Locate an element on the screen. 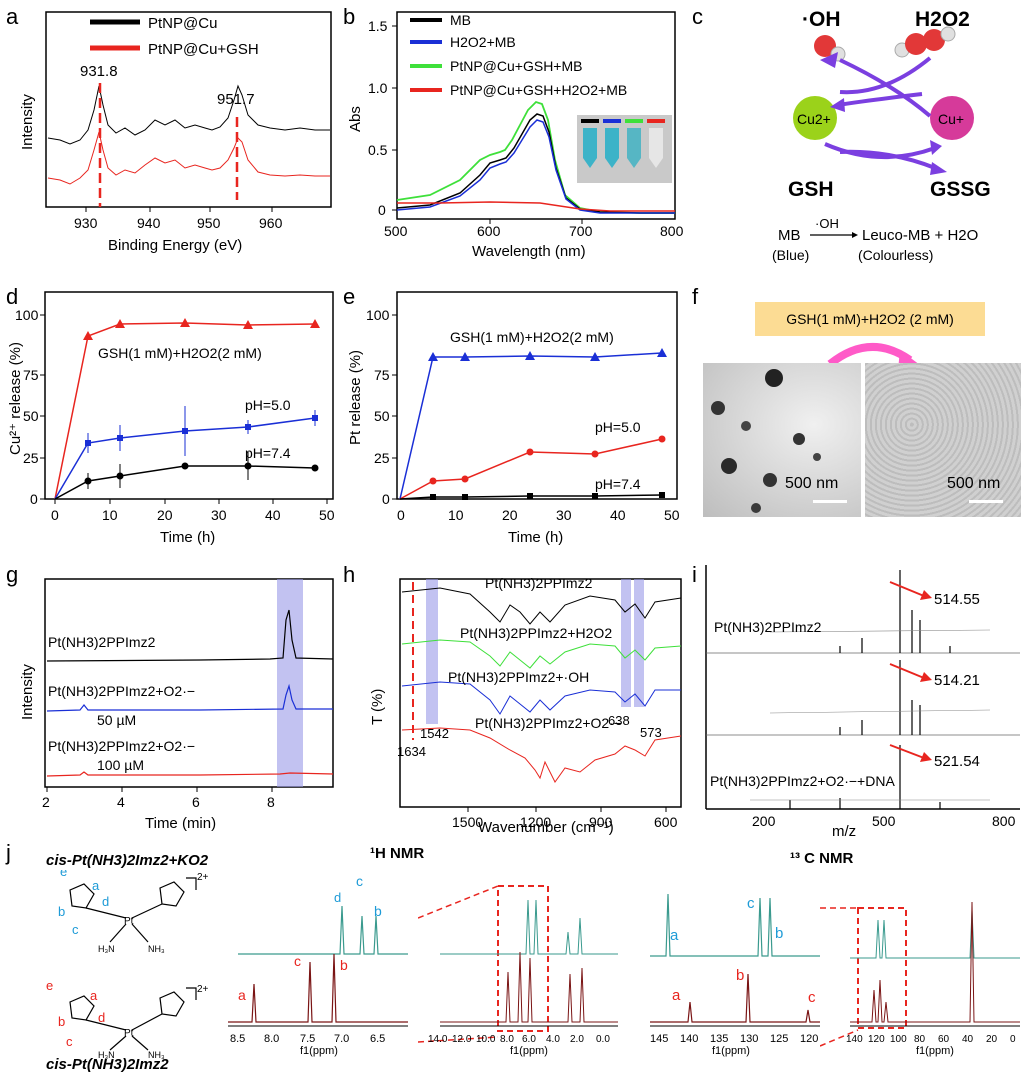  h-xtick-900: 900 is located at coordinates (601, 822).